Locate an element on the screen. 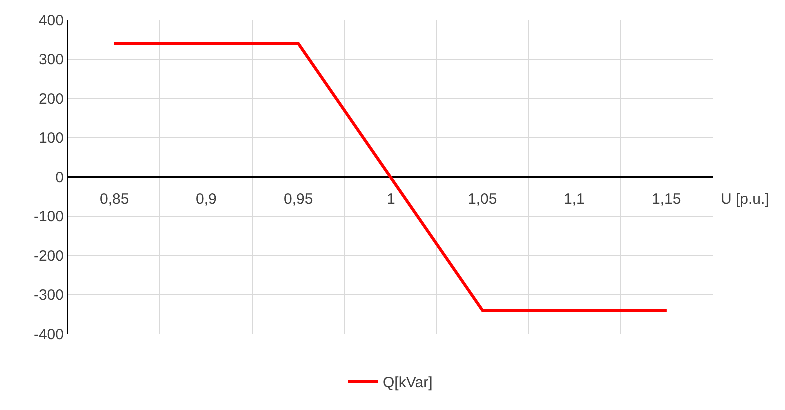  y-tick-label: 0 is located at coordinates (60, 177).